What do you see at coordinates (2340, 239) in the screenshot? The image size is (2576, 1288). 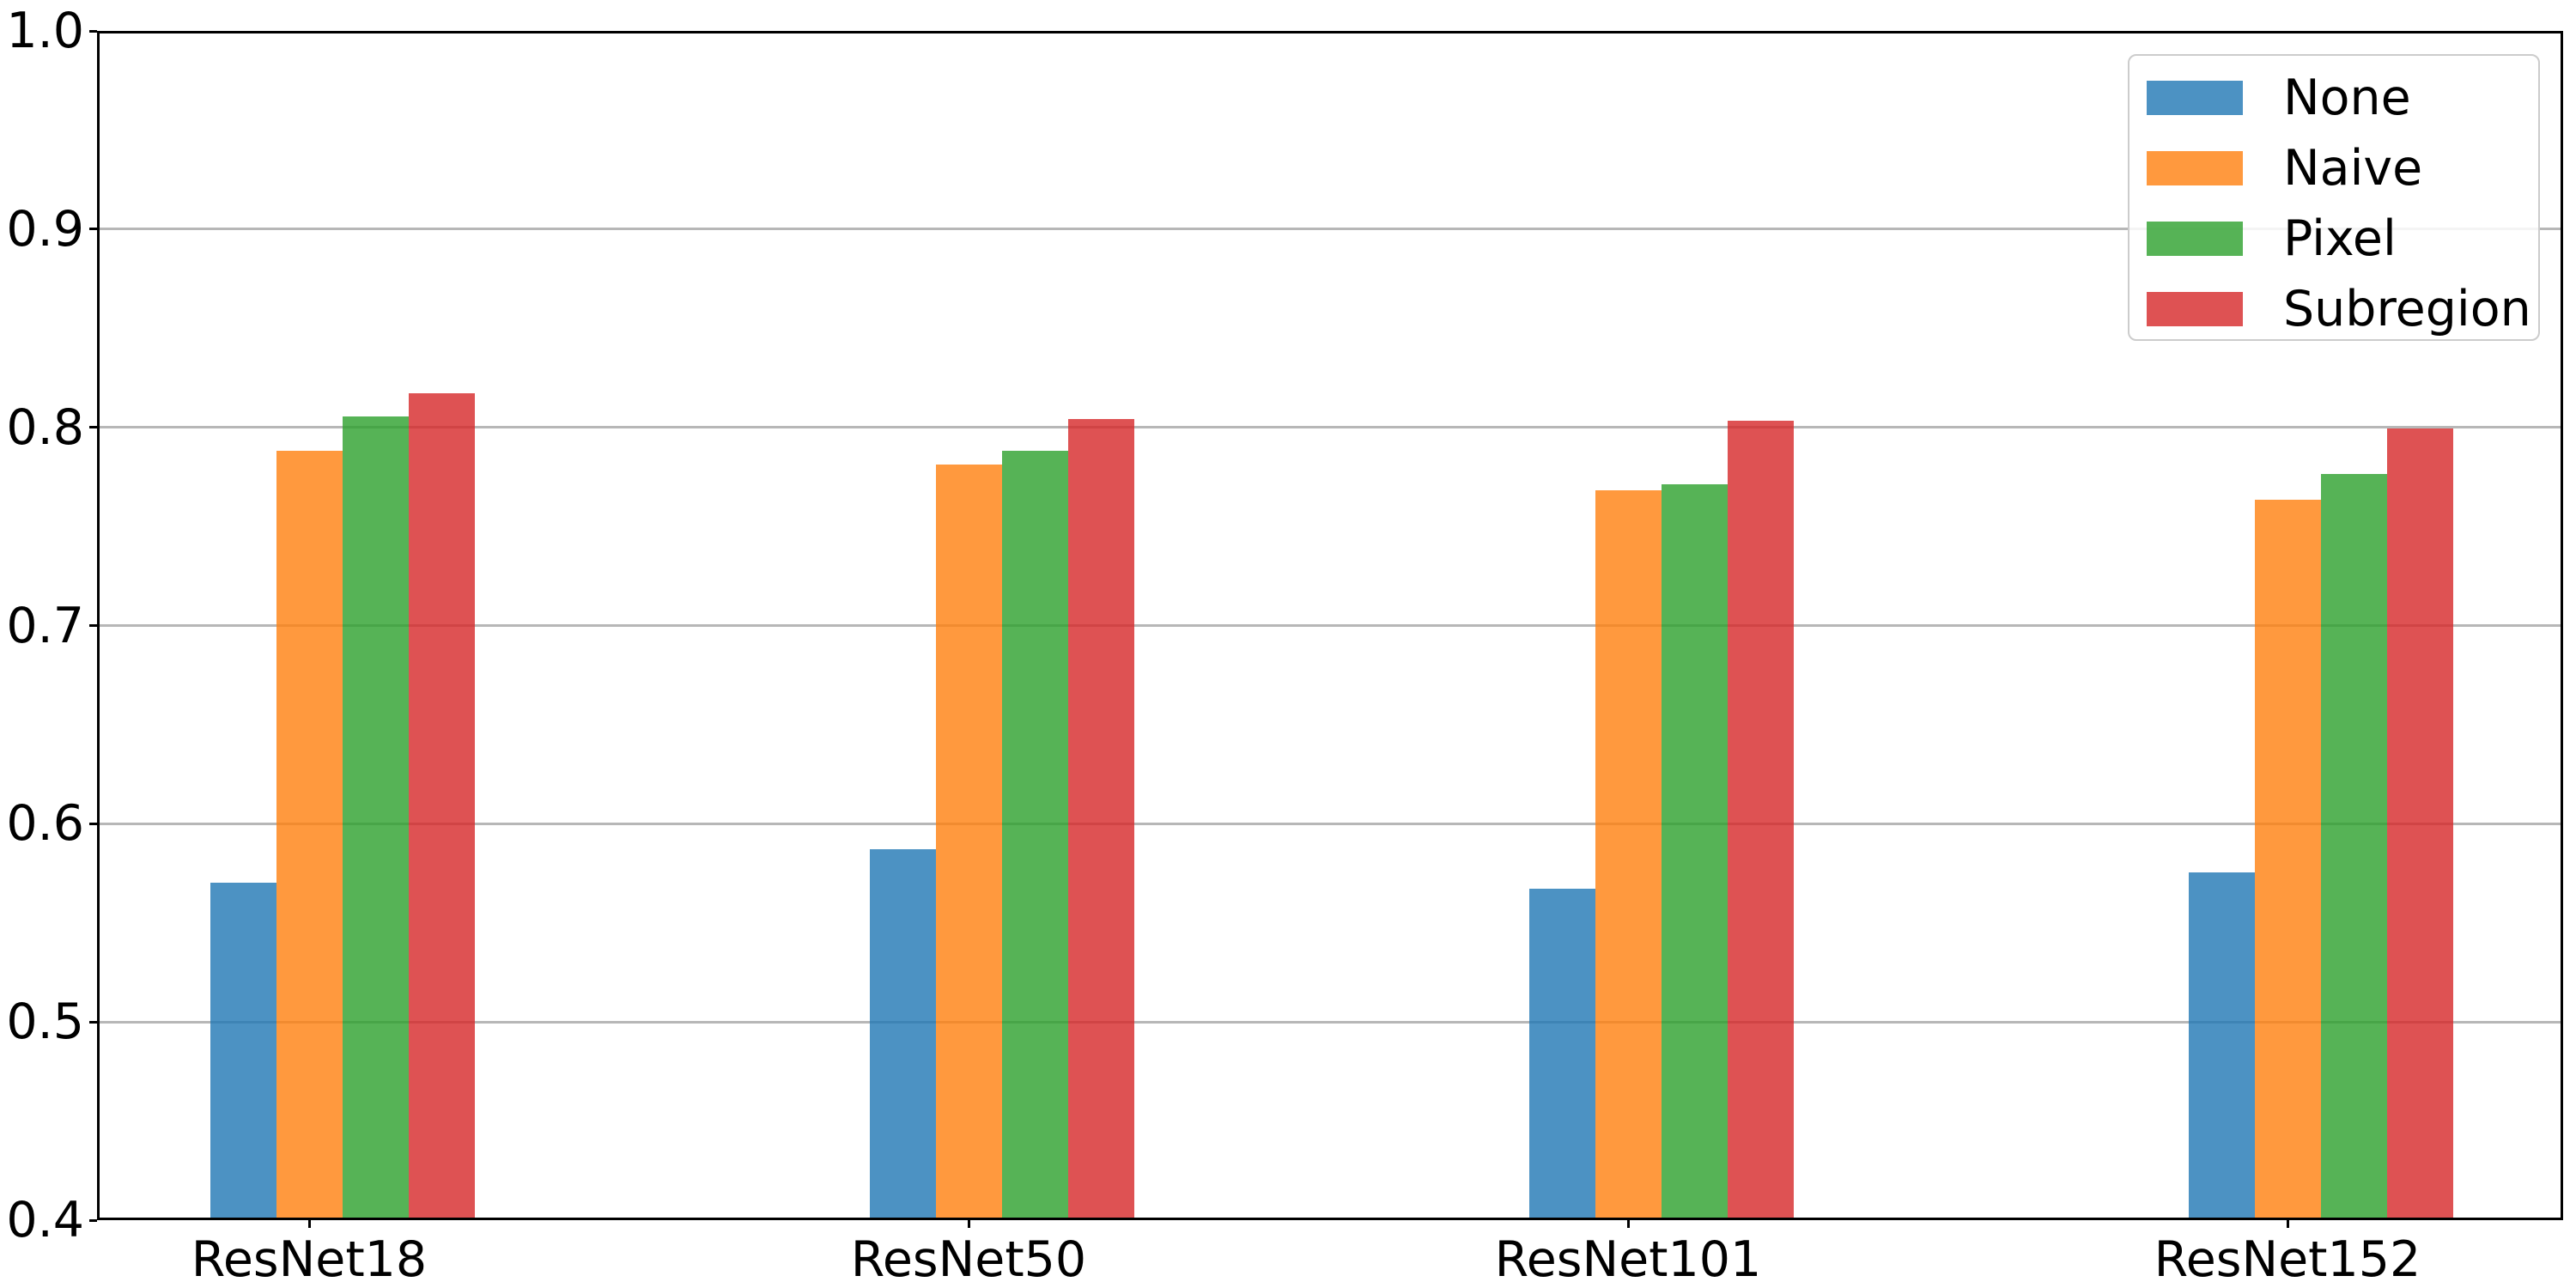 I see `legend-label-Pixel: Pixel` at bounding box center [2340, 239].